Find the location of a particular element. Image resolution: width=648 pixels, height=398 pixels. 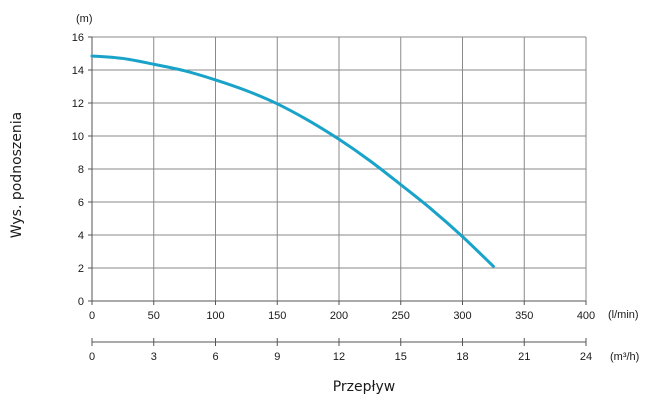

y-tick-label: 4 is located at coordinates (81, 236).